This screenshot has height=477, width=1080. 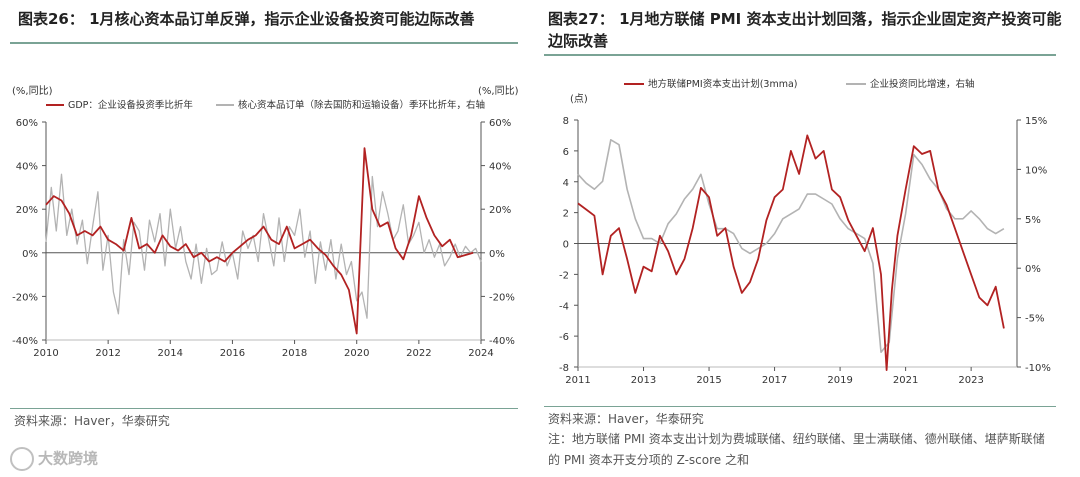 What do you see at coordinates (577, 380) in the screenshot?
I see `x-tick-label: 2011` at bounding box center [577, 380].